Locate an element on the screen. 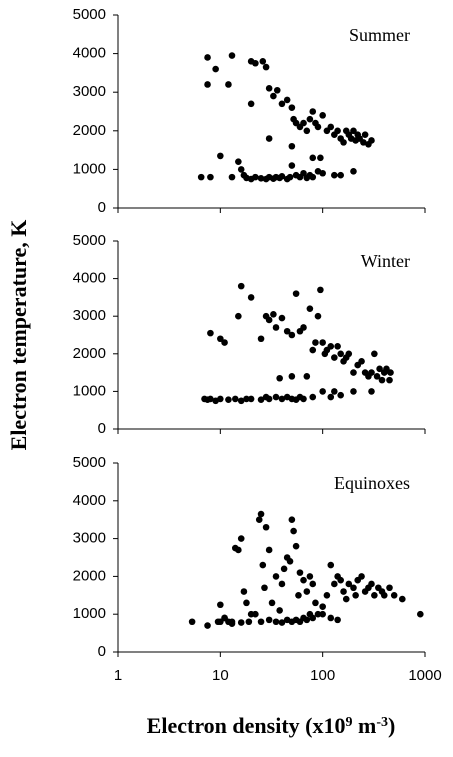 The image size is (453, 757). x-axis-label-part: ) is located at coordinates (391, 725).